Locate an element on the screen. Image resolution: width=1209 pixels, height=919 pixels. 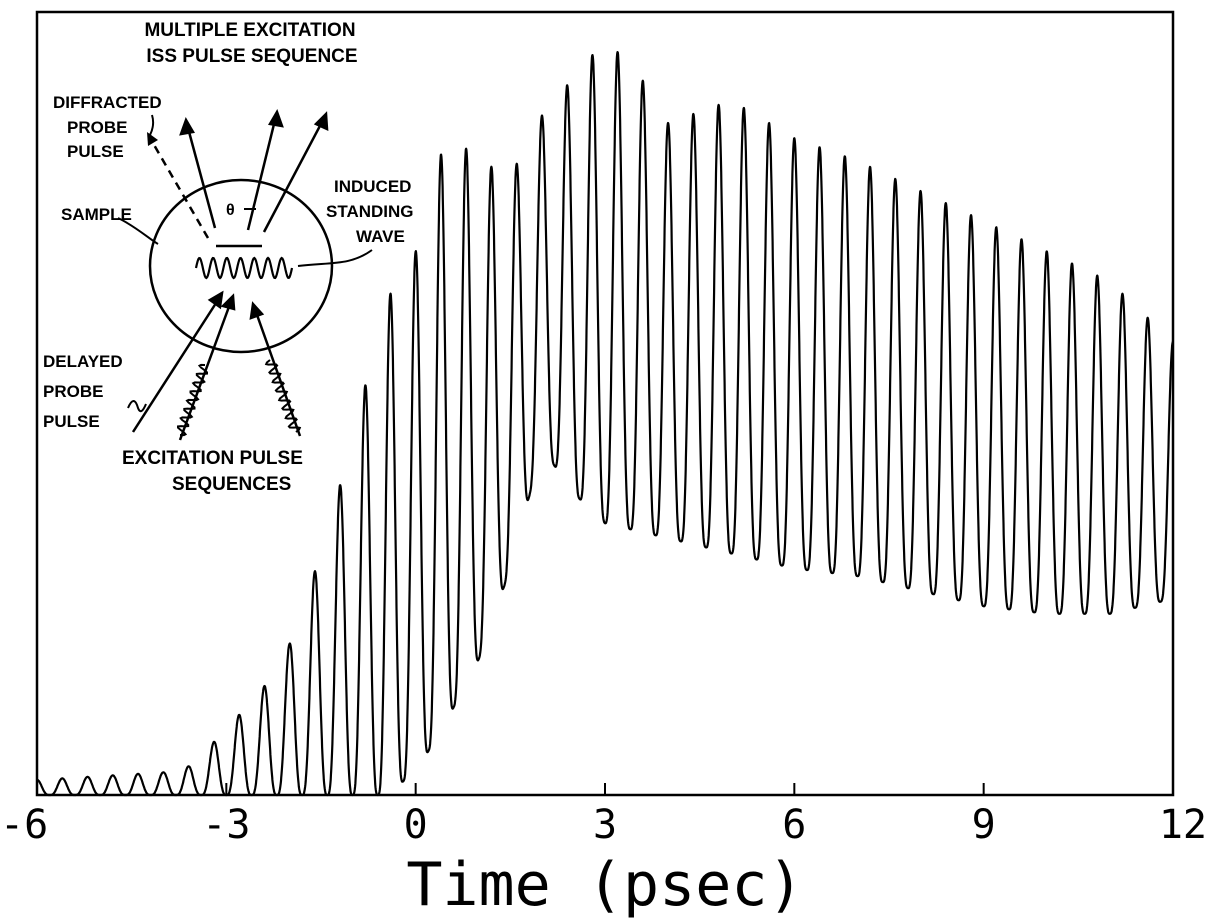
induced-leader-line is located at coordinates (335, 258).